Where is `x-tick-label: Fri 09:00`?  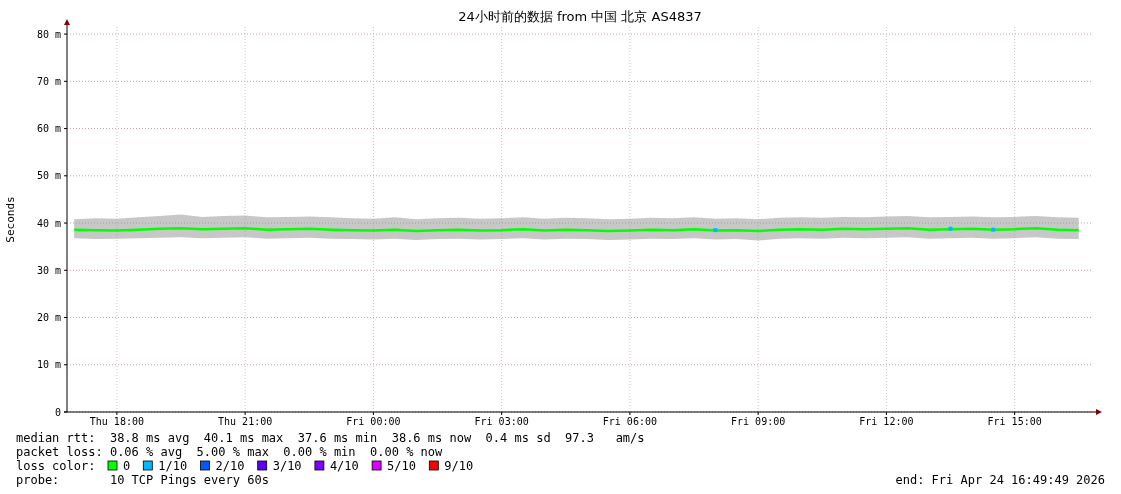 x-tick-label: Fri 09:00 is located at coordinates (758, 421).